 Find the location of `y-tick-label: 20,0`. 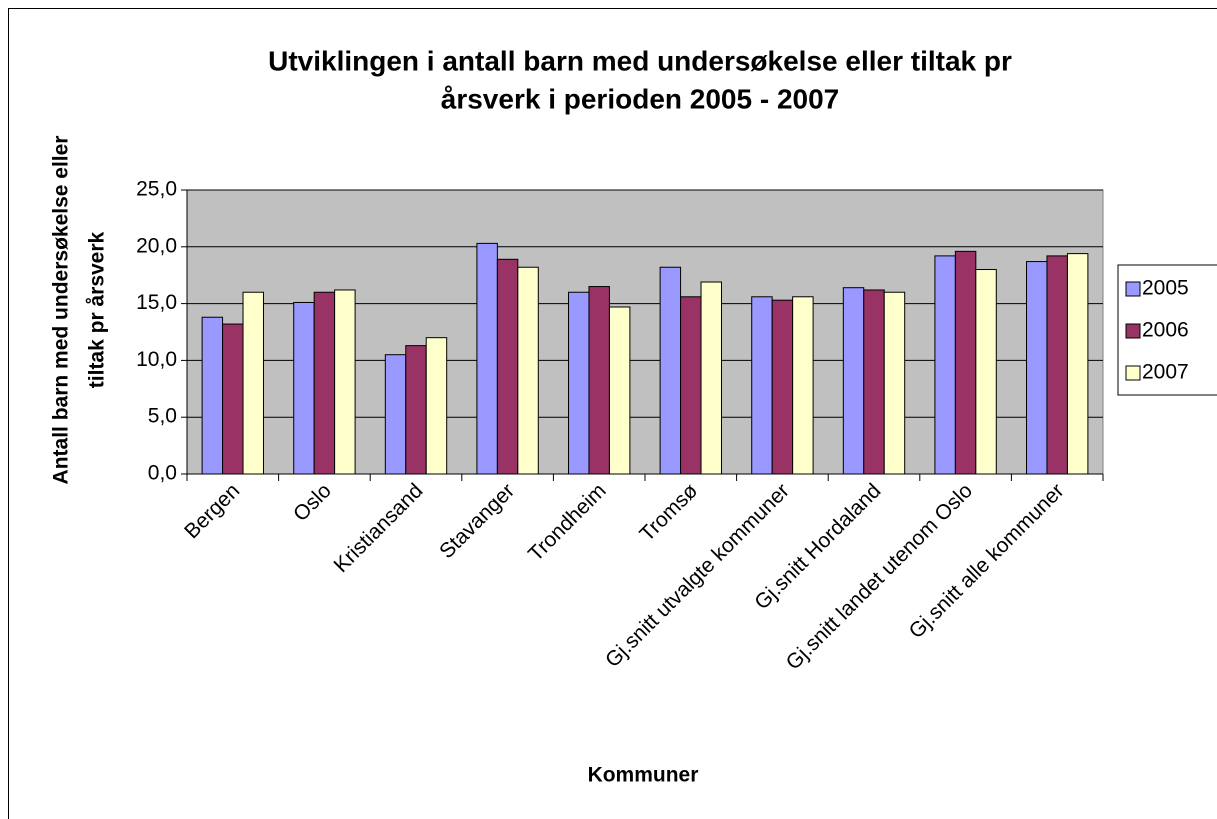

y-tick-label: 20,0 is located at coordinates (156, 245).